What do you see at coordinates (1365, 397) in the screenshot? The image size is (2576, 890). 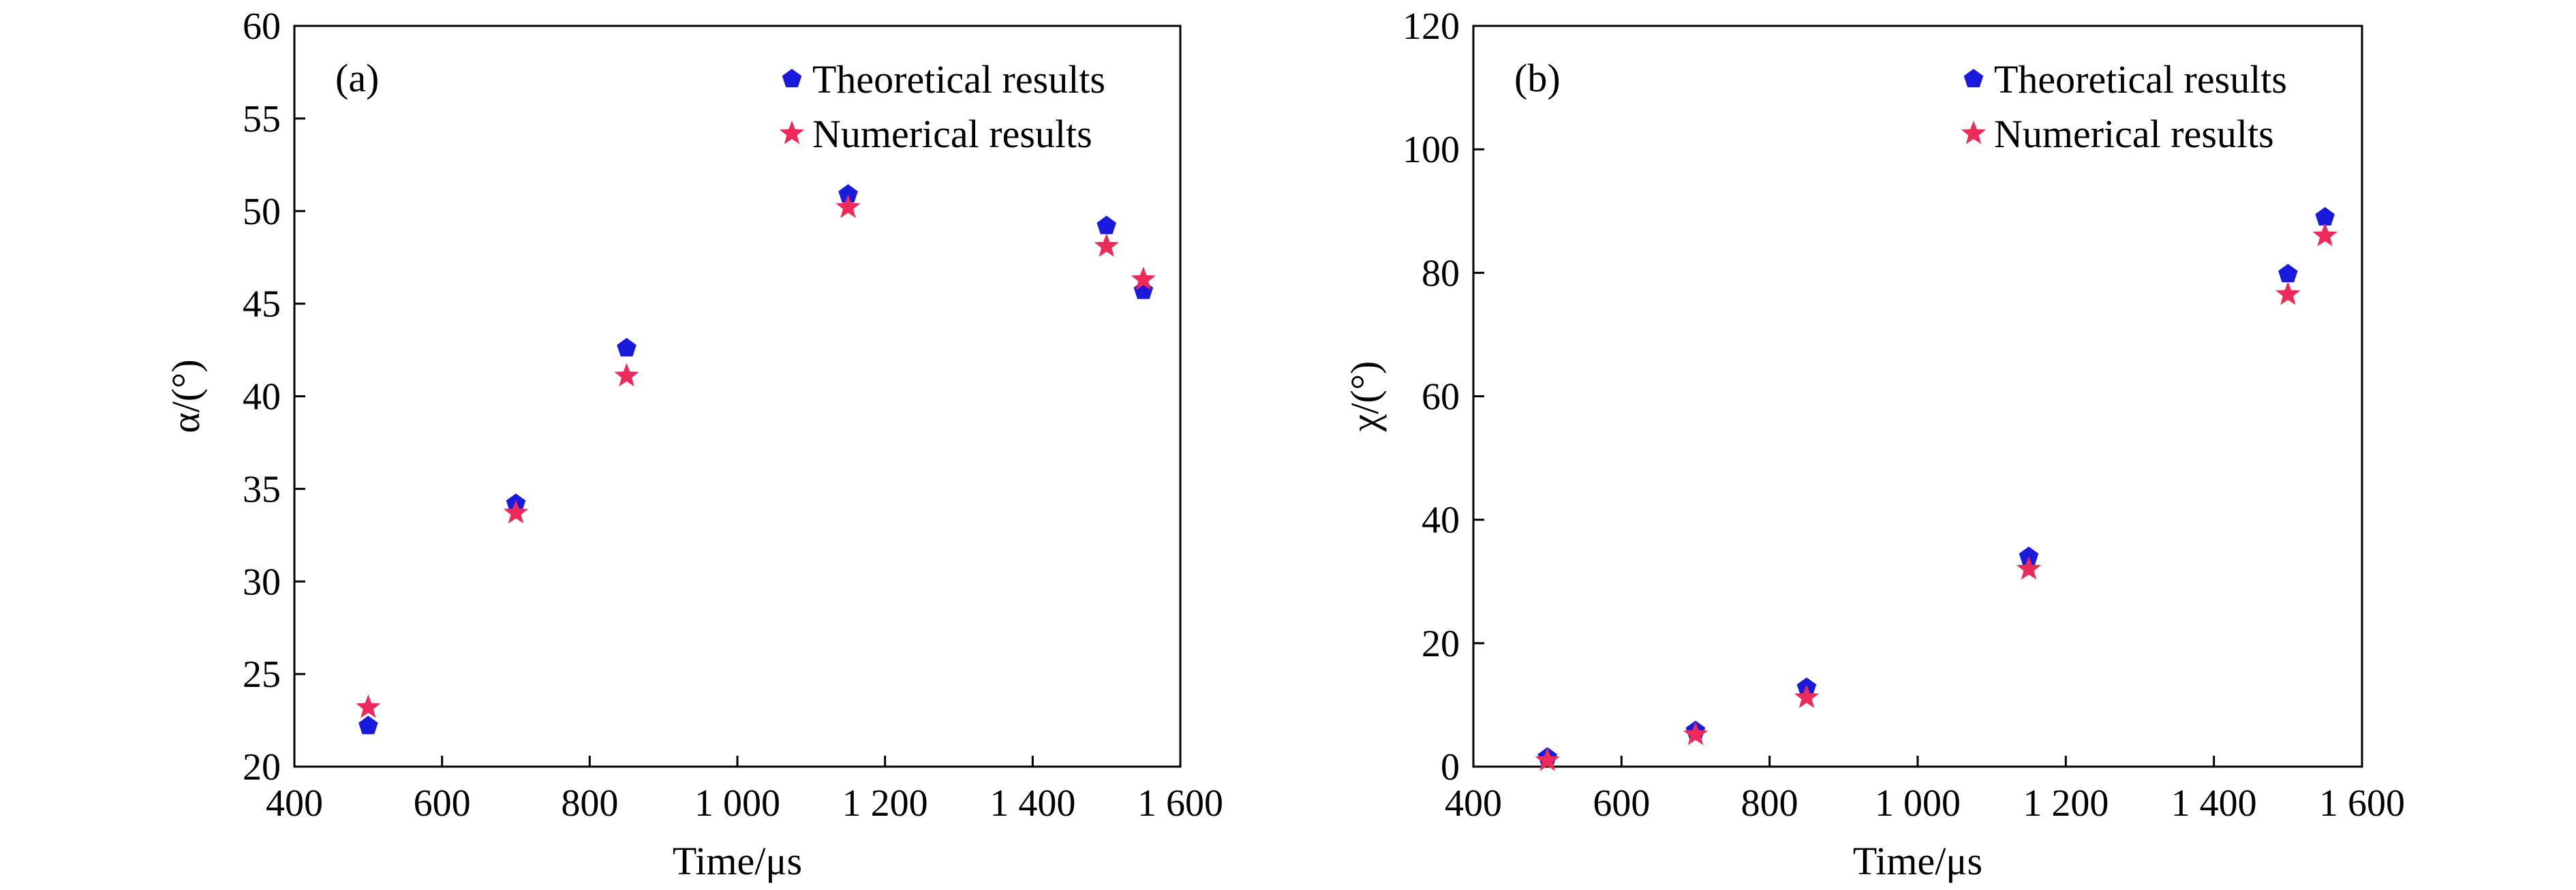 I see `y-axis-label: χ/(°)` at bounding box center [1365, 397].